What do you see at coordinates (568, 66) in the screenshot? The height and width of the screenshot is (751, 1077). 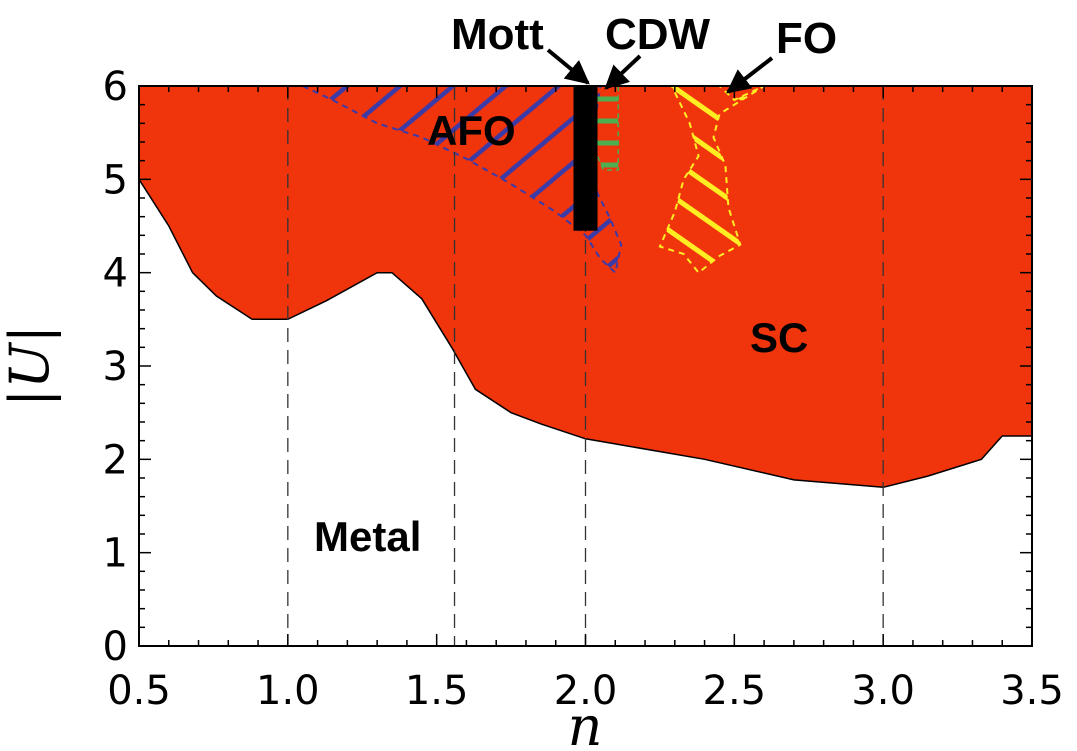 I see `arrow-mott` at bounding box center [568, 66].